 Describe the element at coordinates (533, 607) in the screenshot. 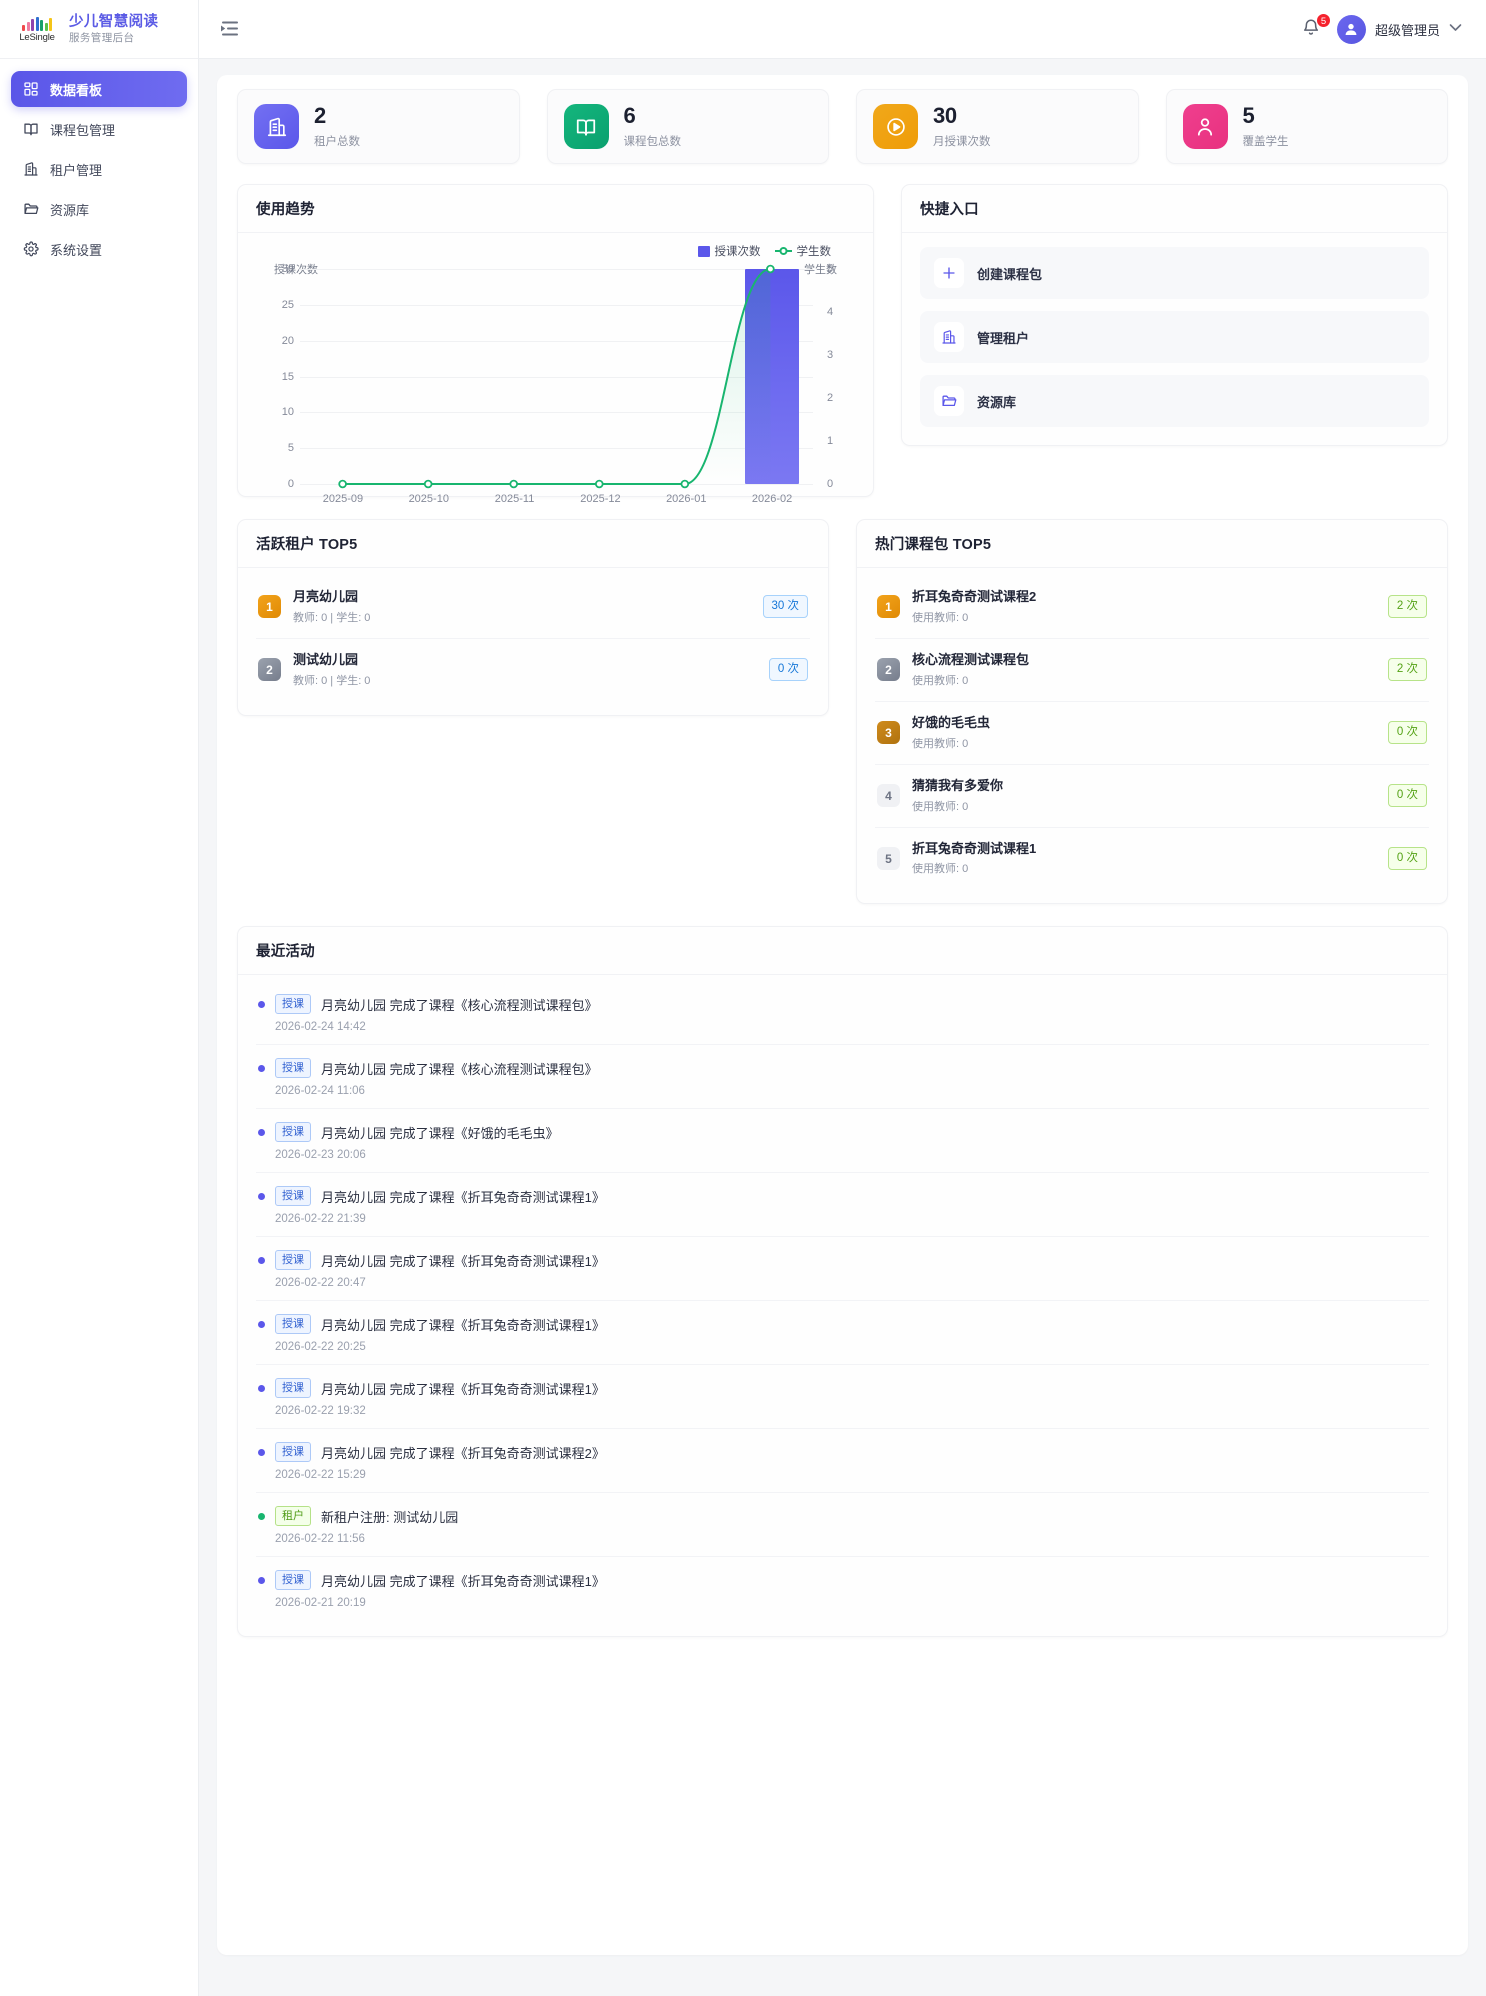

I see `list-item: 1 月亮幼儿园 教师: 0 | 学生: 0 30 次` at that location.